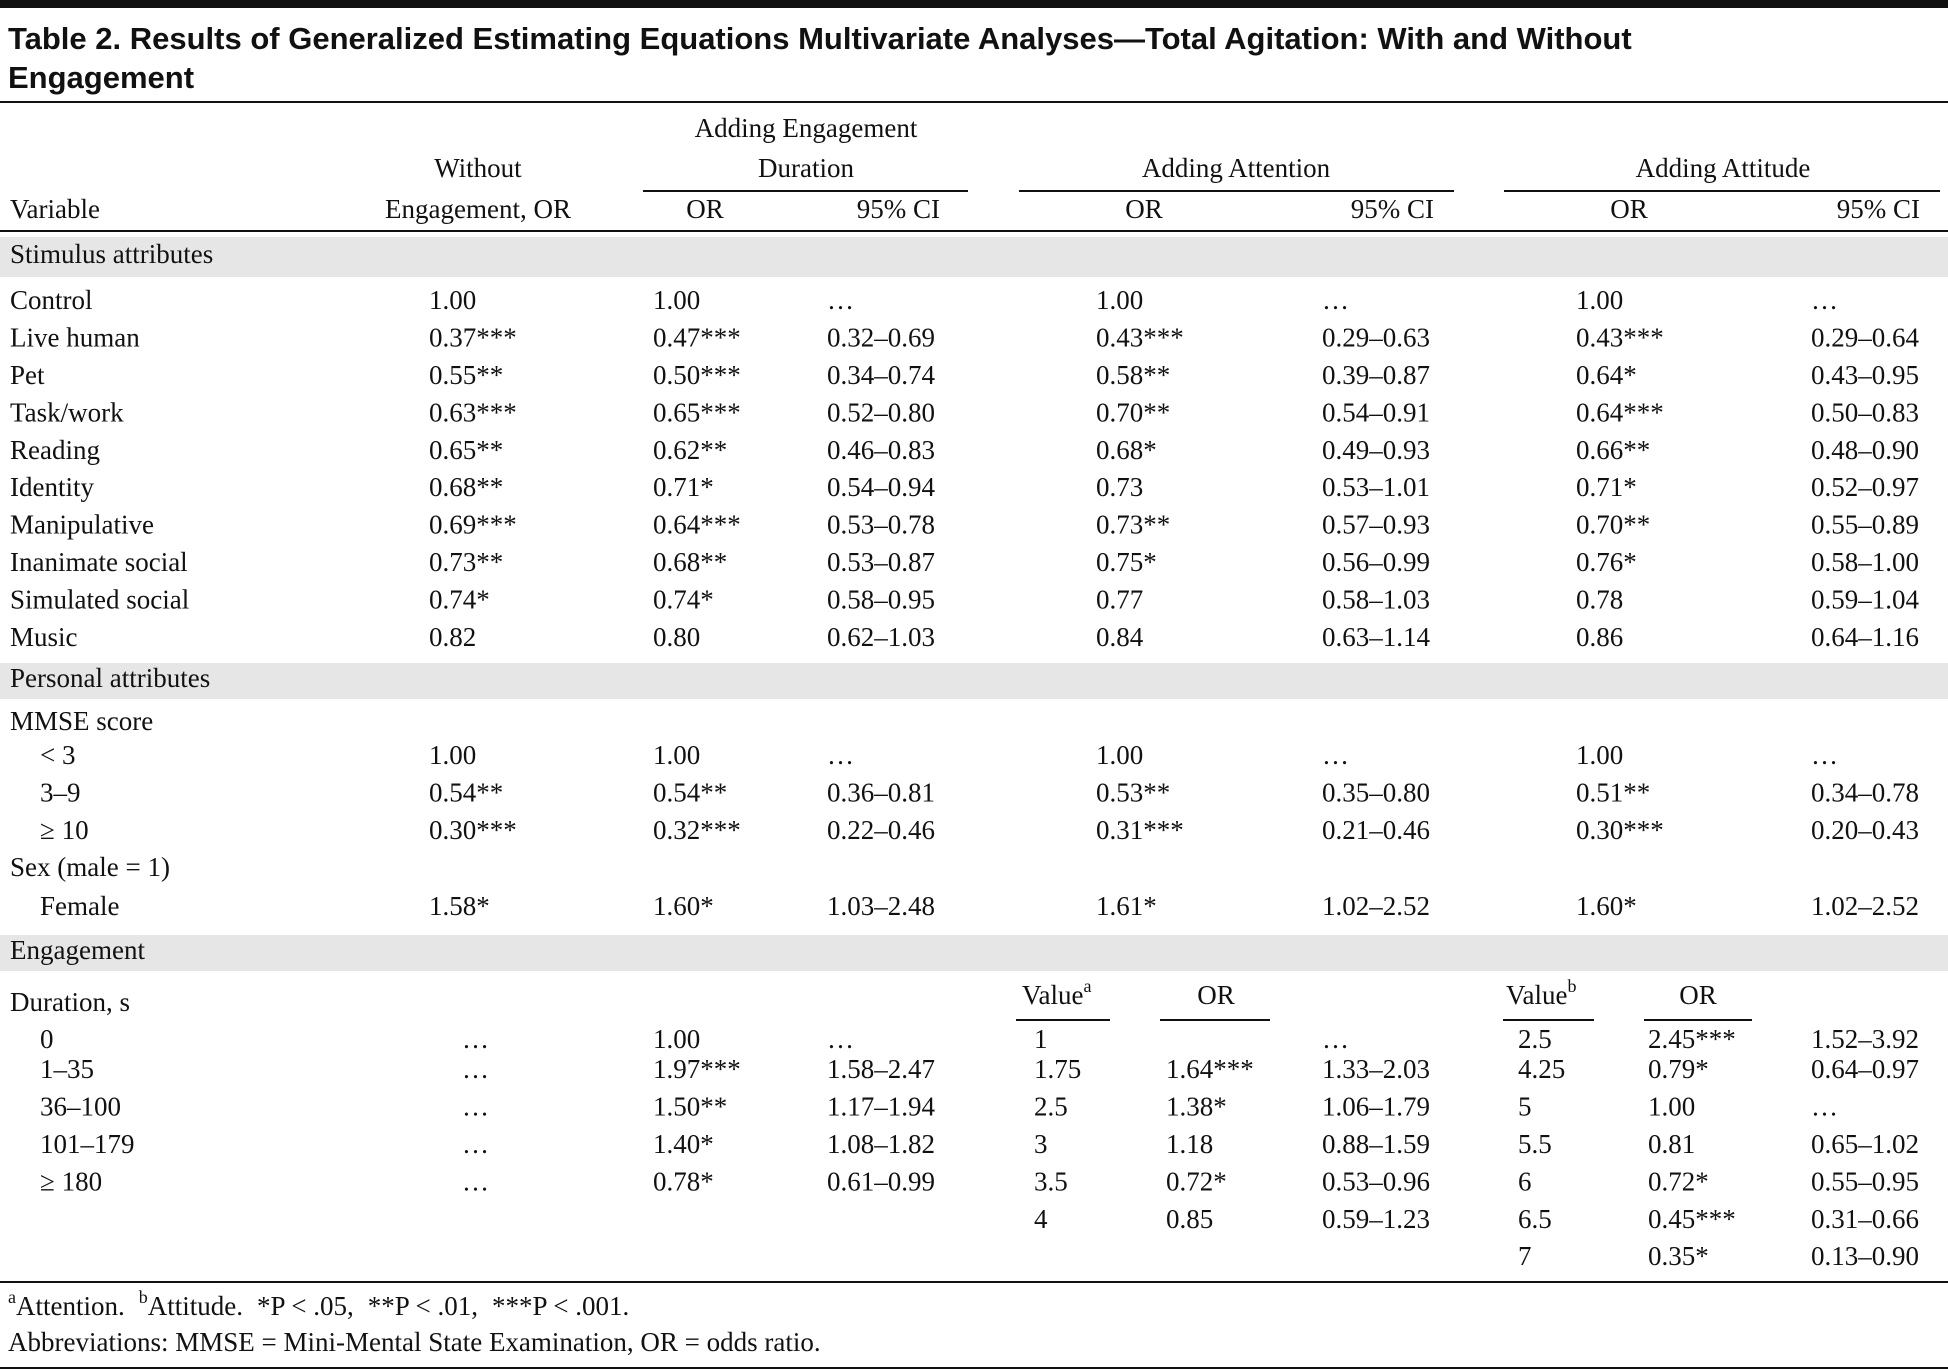 This screenshot has width=1948, height=1370. What do you see at coordinates (1865, 1069) in the screenshot?
I see `cell: 0.64–0.97` at bounding box center [1865, 1069].